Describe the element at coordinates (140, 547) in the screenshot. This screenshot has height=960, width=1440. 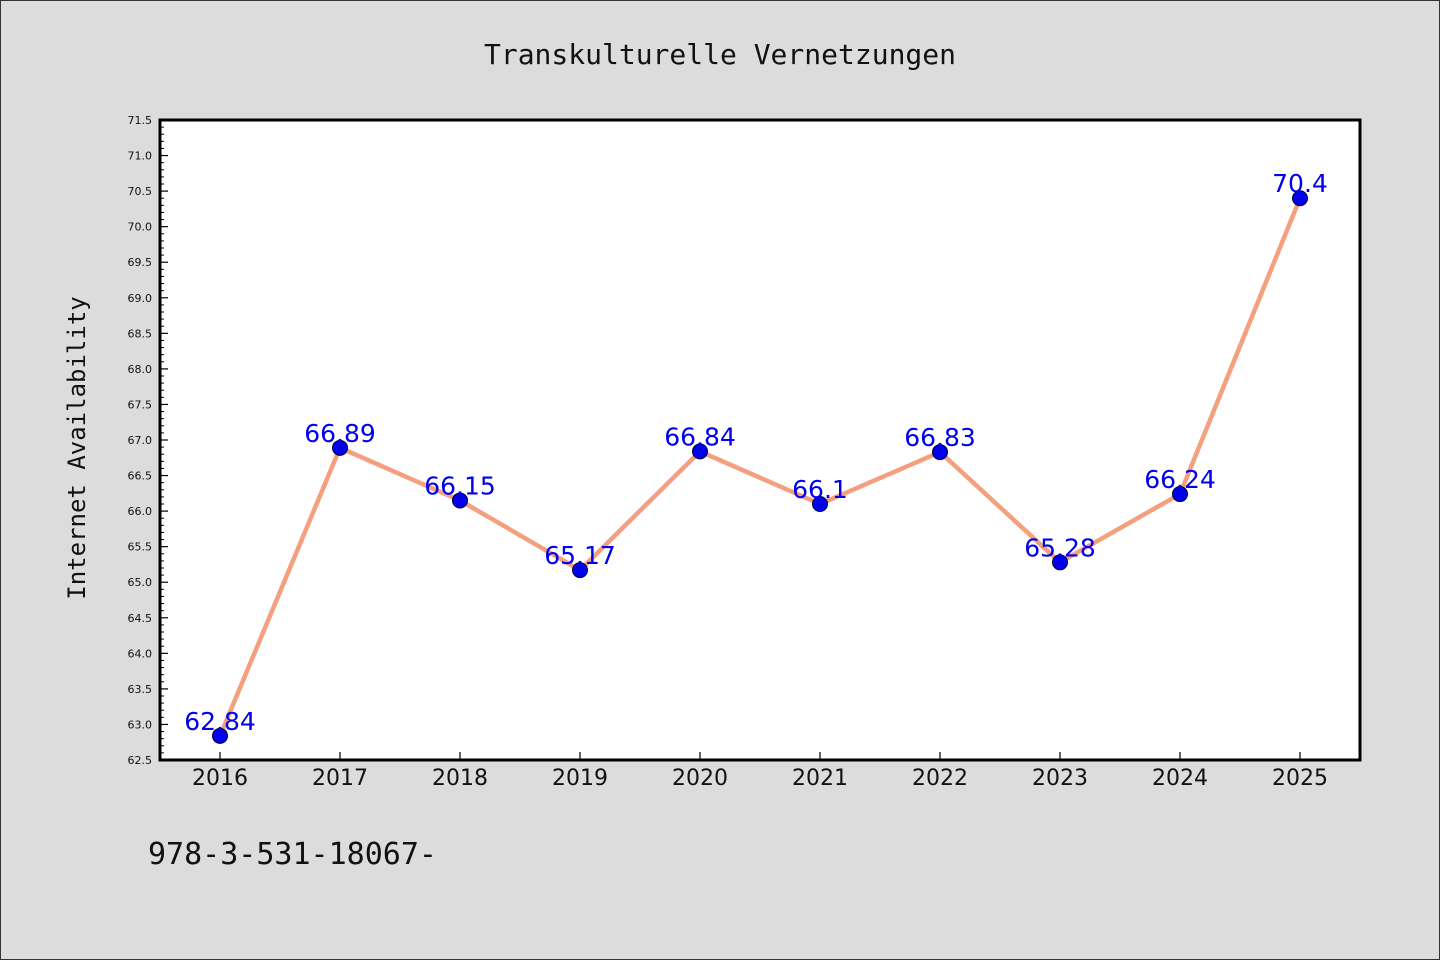
I see `y-tick-label: 65.5` at that location.